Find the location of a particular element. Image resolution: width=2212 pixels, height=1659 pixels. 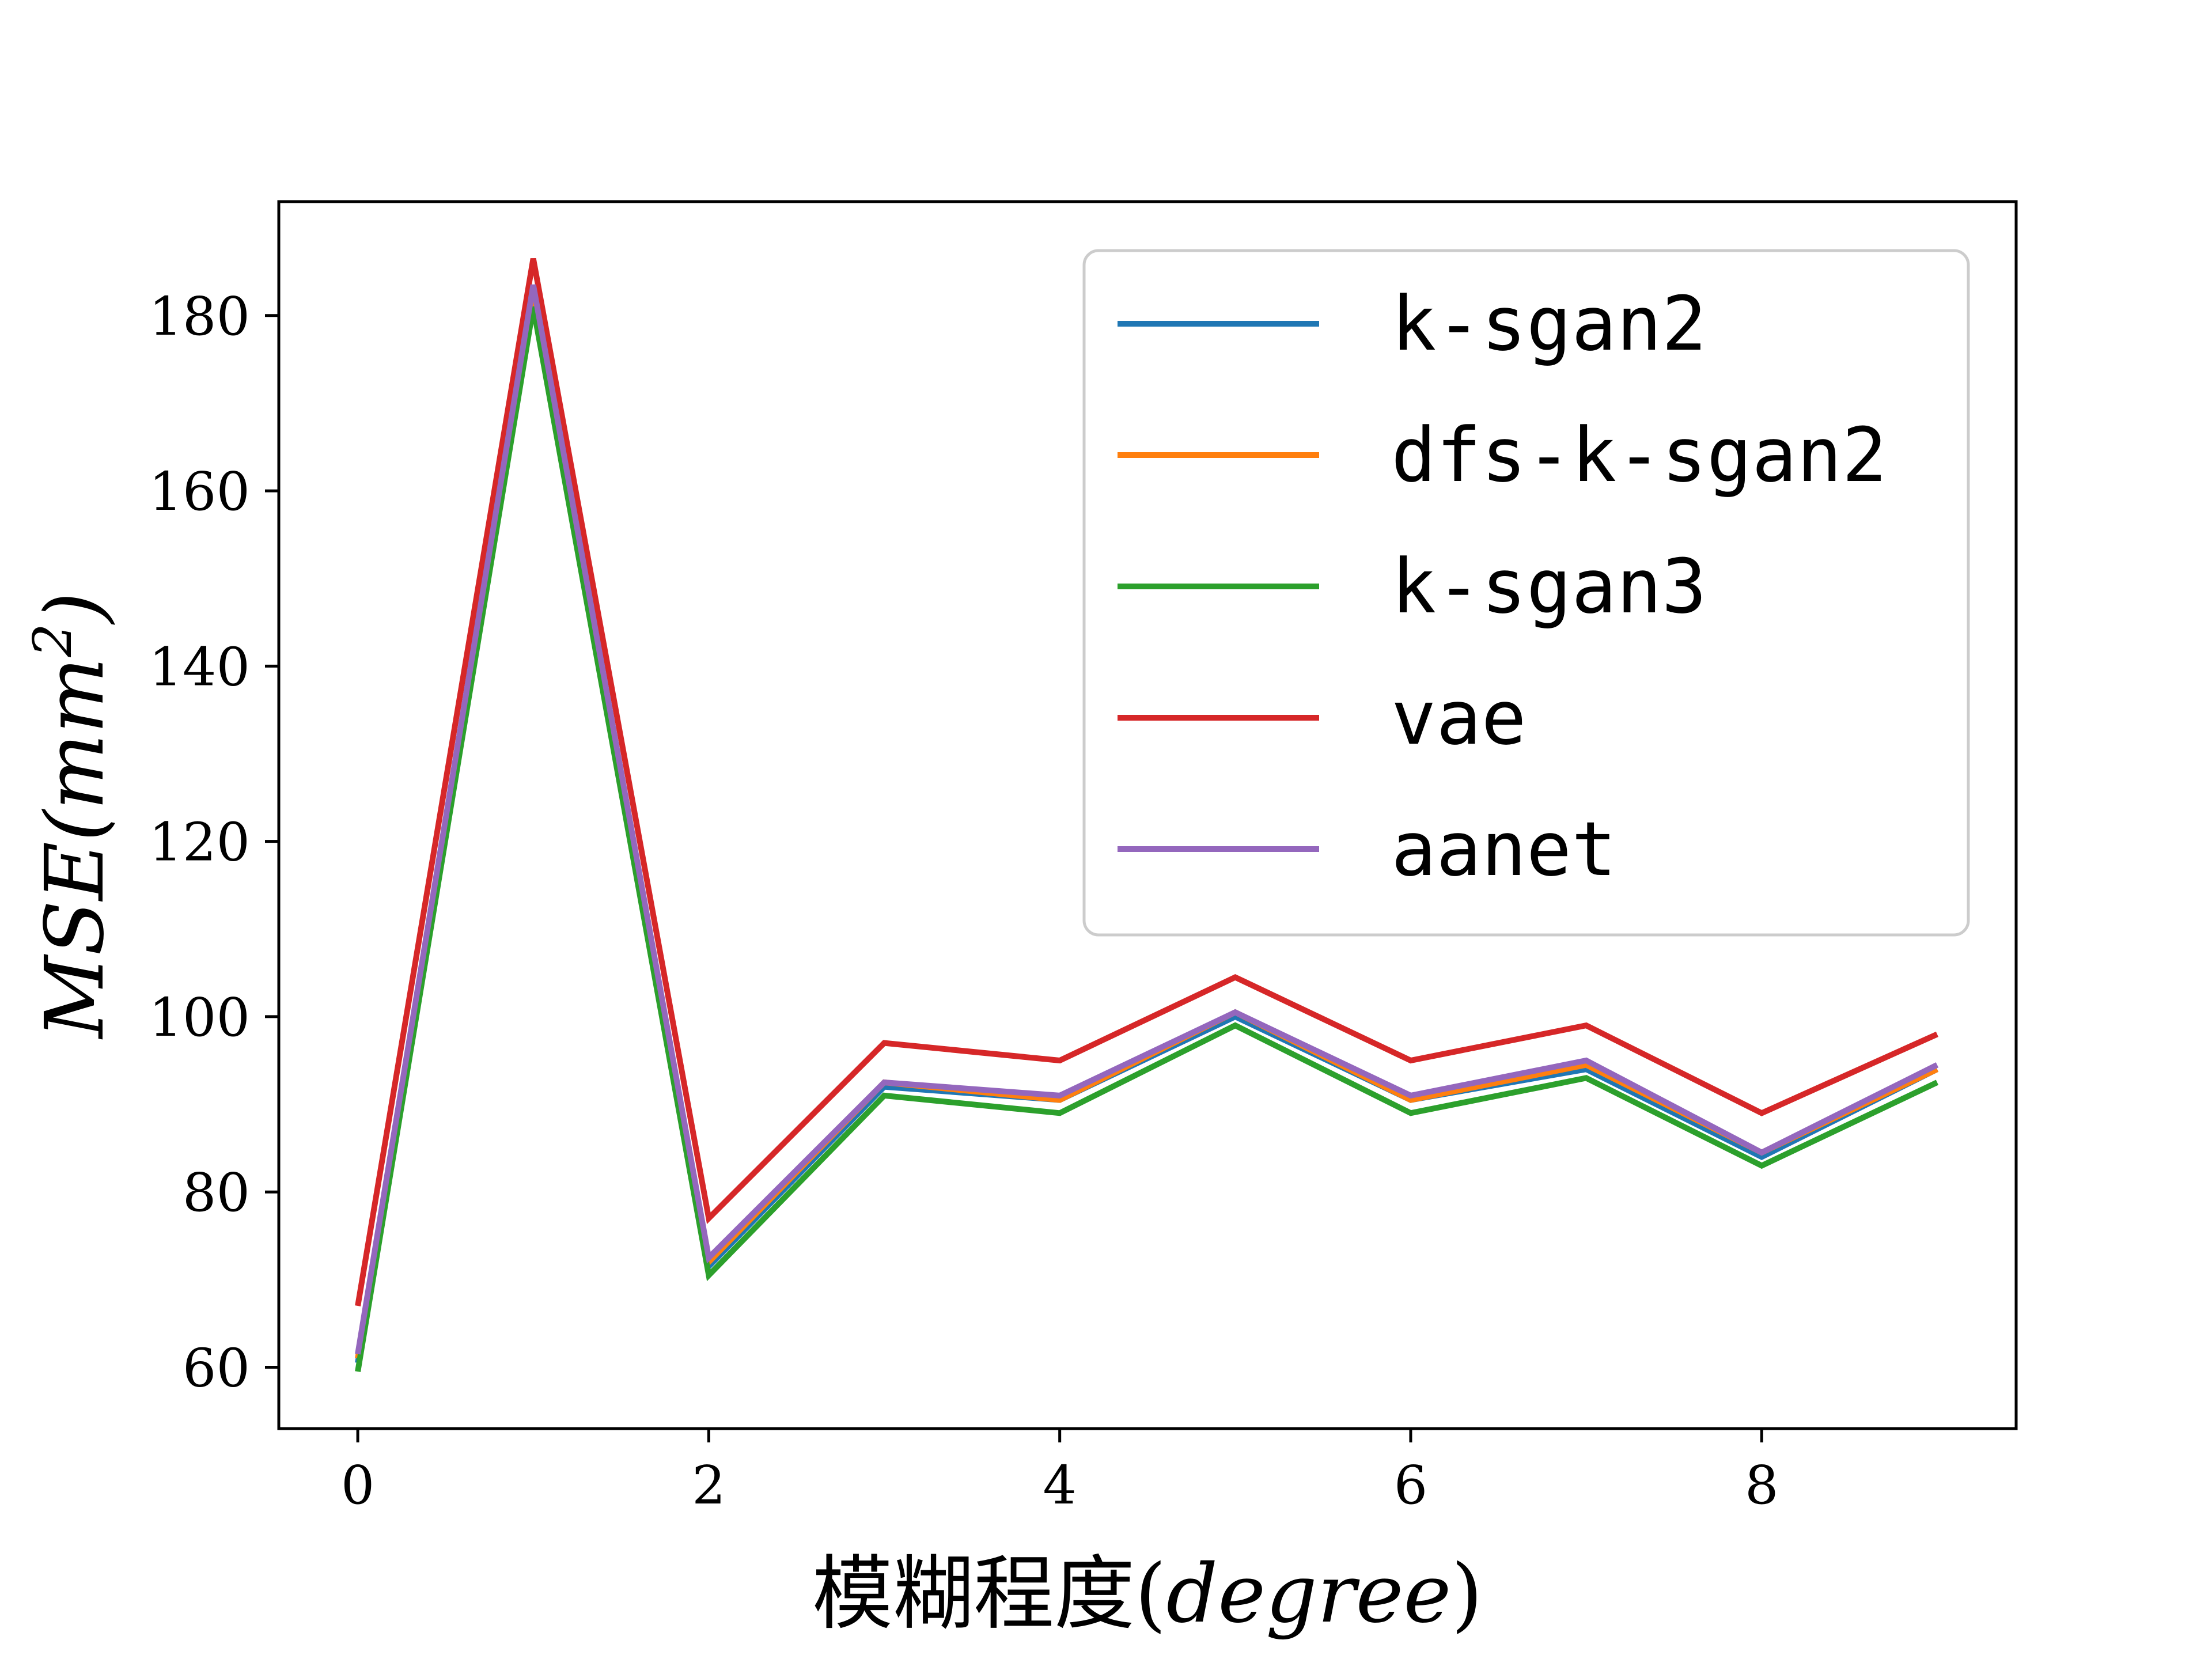

y-tick-label: 80 is located at coordinates (216, 1193).